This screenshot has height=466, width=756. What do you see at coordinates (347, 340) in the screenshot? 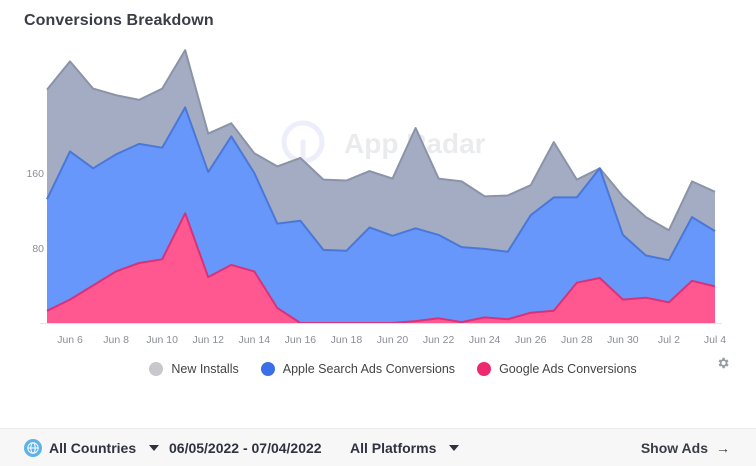
I see `x-tick-label: Jun 18` at bounding box center [347, 340].